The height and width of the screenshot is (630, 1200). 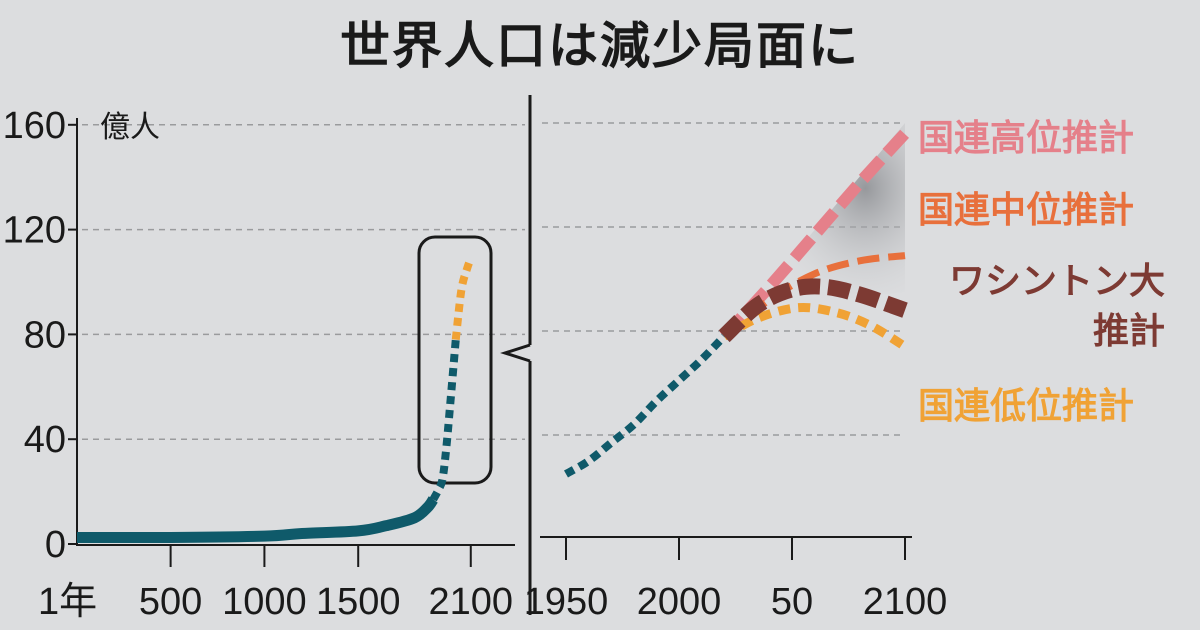 I want to click on x-tick-label: 50, so click(x=792, y=602).